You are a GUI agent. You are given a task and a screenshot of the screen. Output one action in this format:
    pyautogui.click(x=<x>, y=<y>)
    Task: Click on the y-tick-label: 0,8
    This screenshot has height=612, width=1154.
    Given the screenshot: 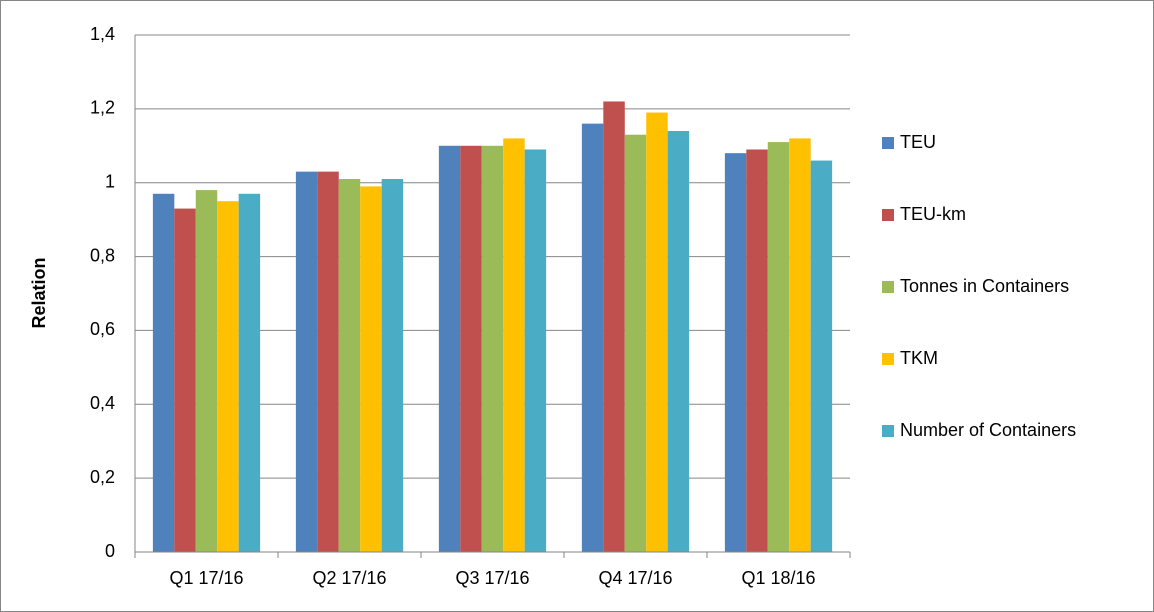 What is the action you would take?
    pyautogui.click(x=102, y=255)
    